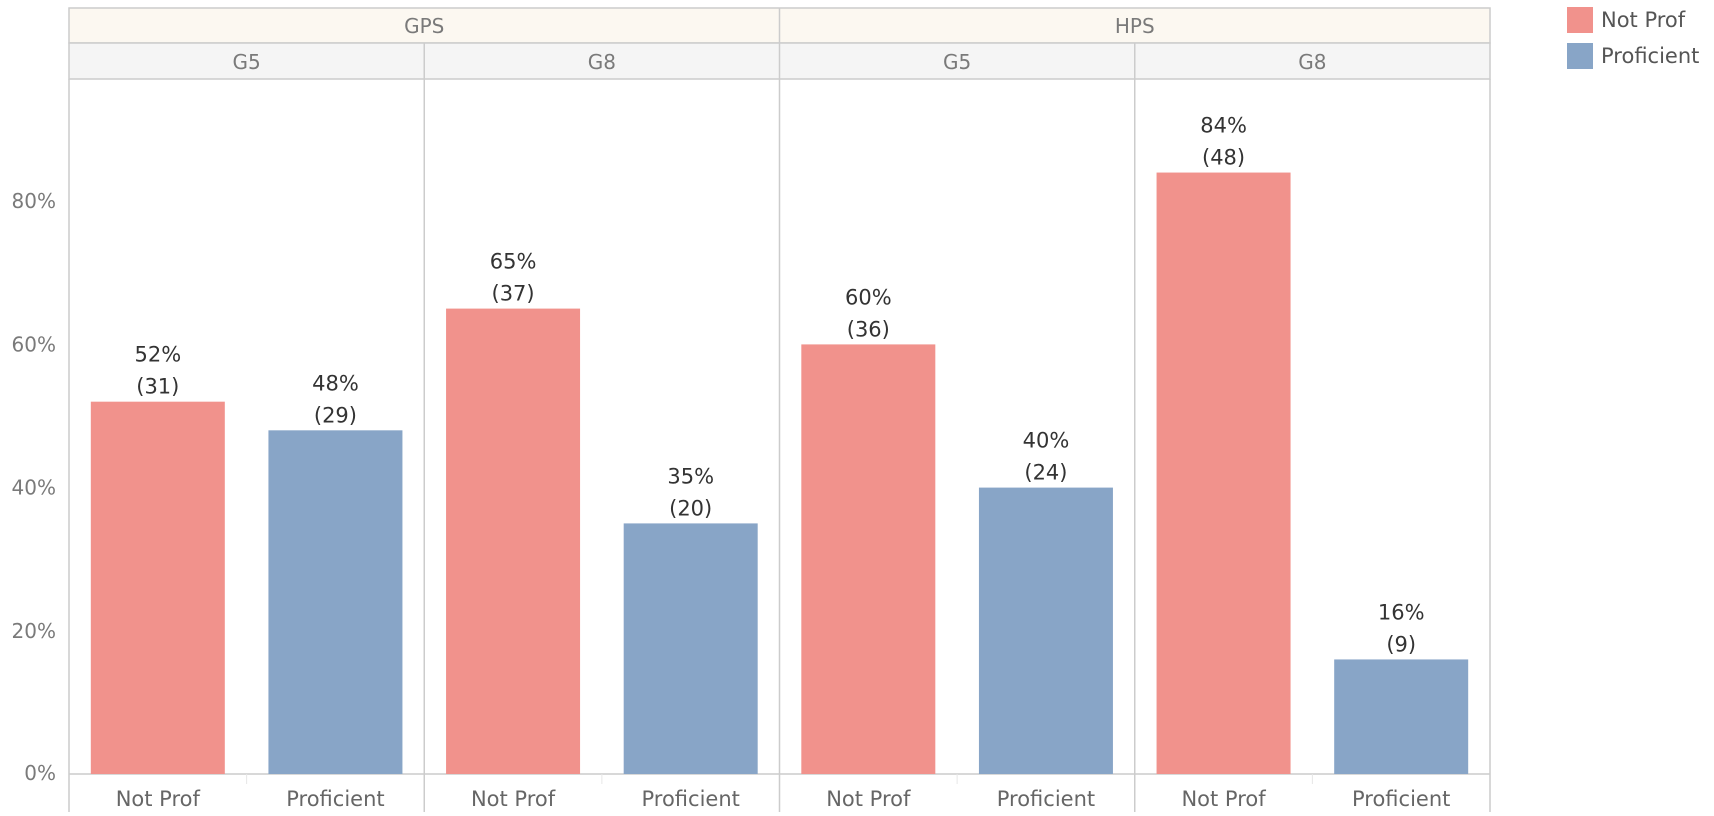 This screenshot has height=816, width=1714. Describe the element at coordinates (513, 294) in the screenshot. I see `bar-count-label: (37)` at that location.